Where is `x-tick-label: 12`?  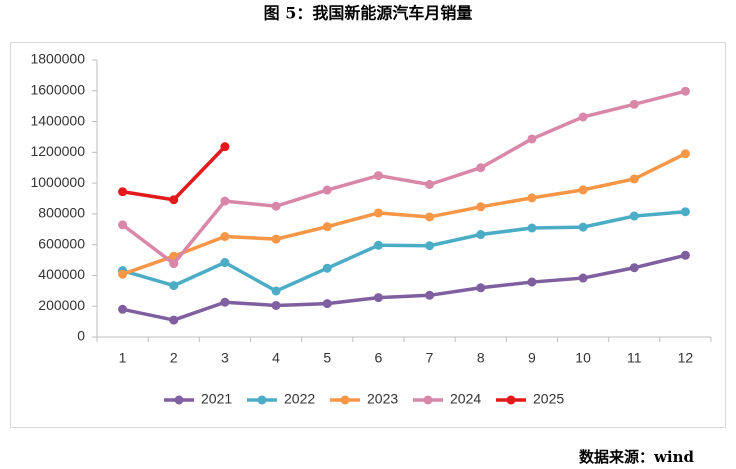
x-tick-label: 12 is located at coordinates (686, 358).